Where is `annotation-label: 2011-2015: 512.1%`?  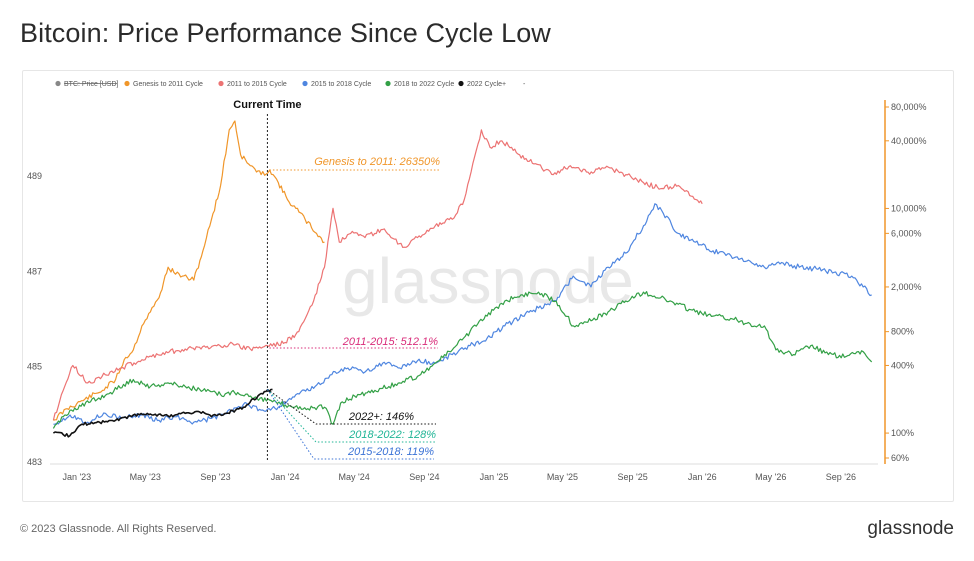 annotation-label: 2011-2015: 512.1% is located at coordinates (390, 342).